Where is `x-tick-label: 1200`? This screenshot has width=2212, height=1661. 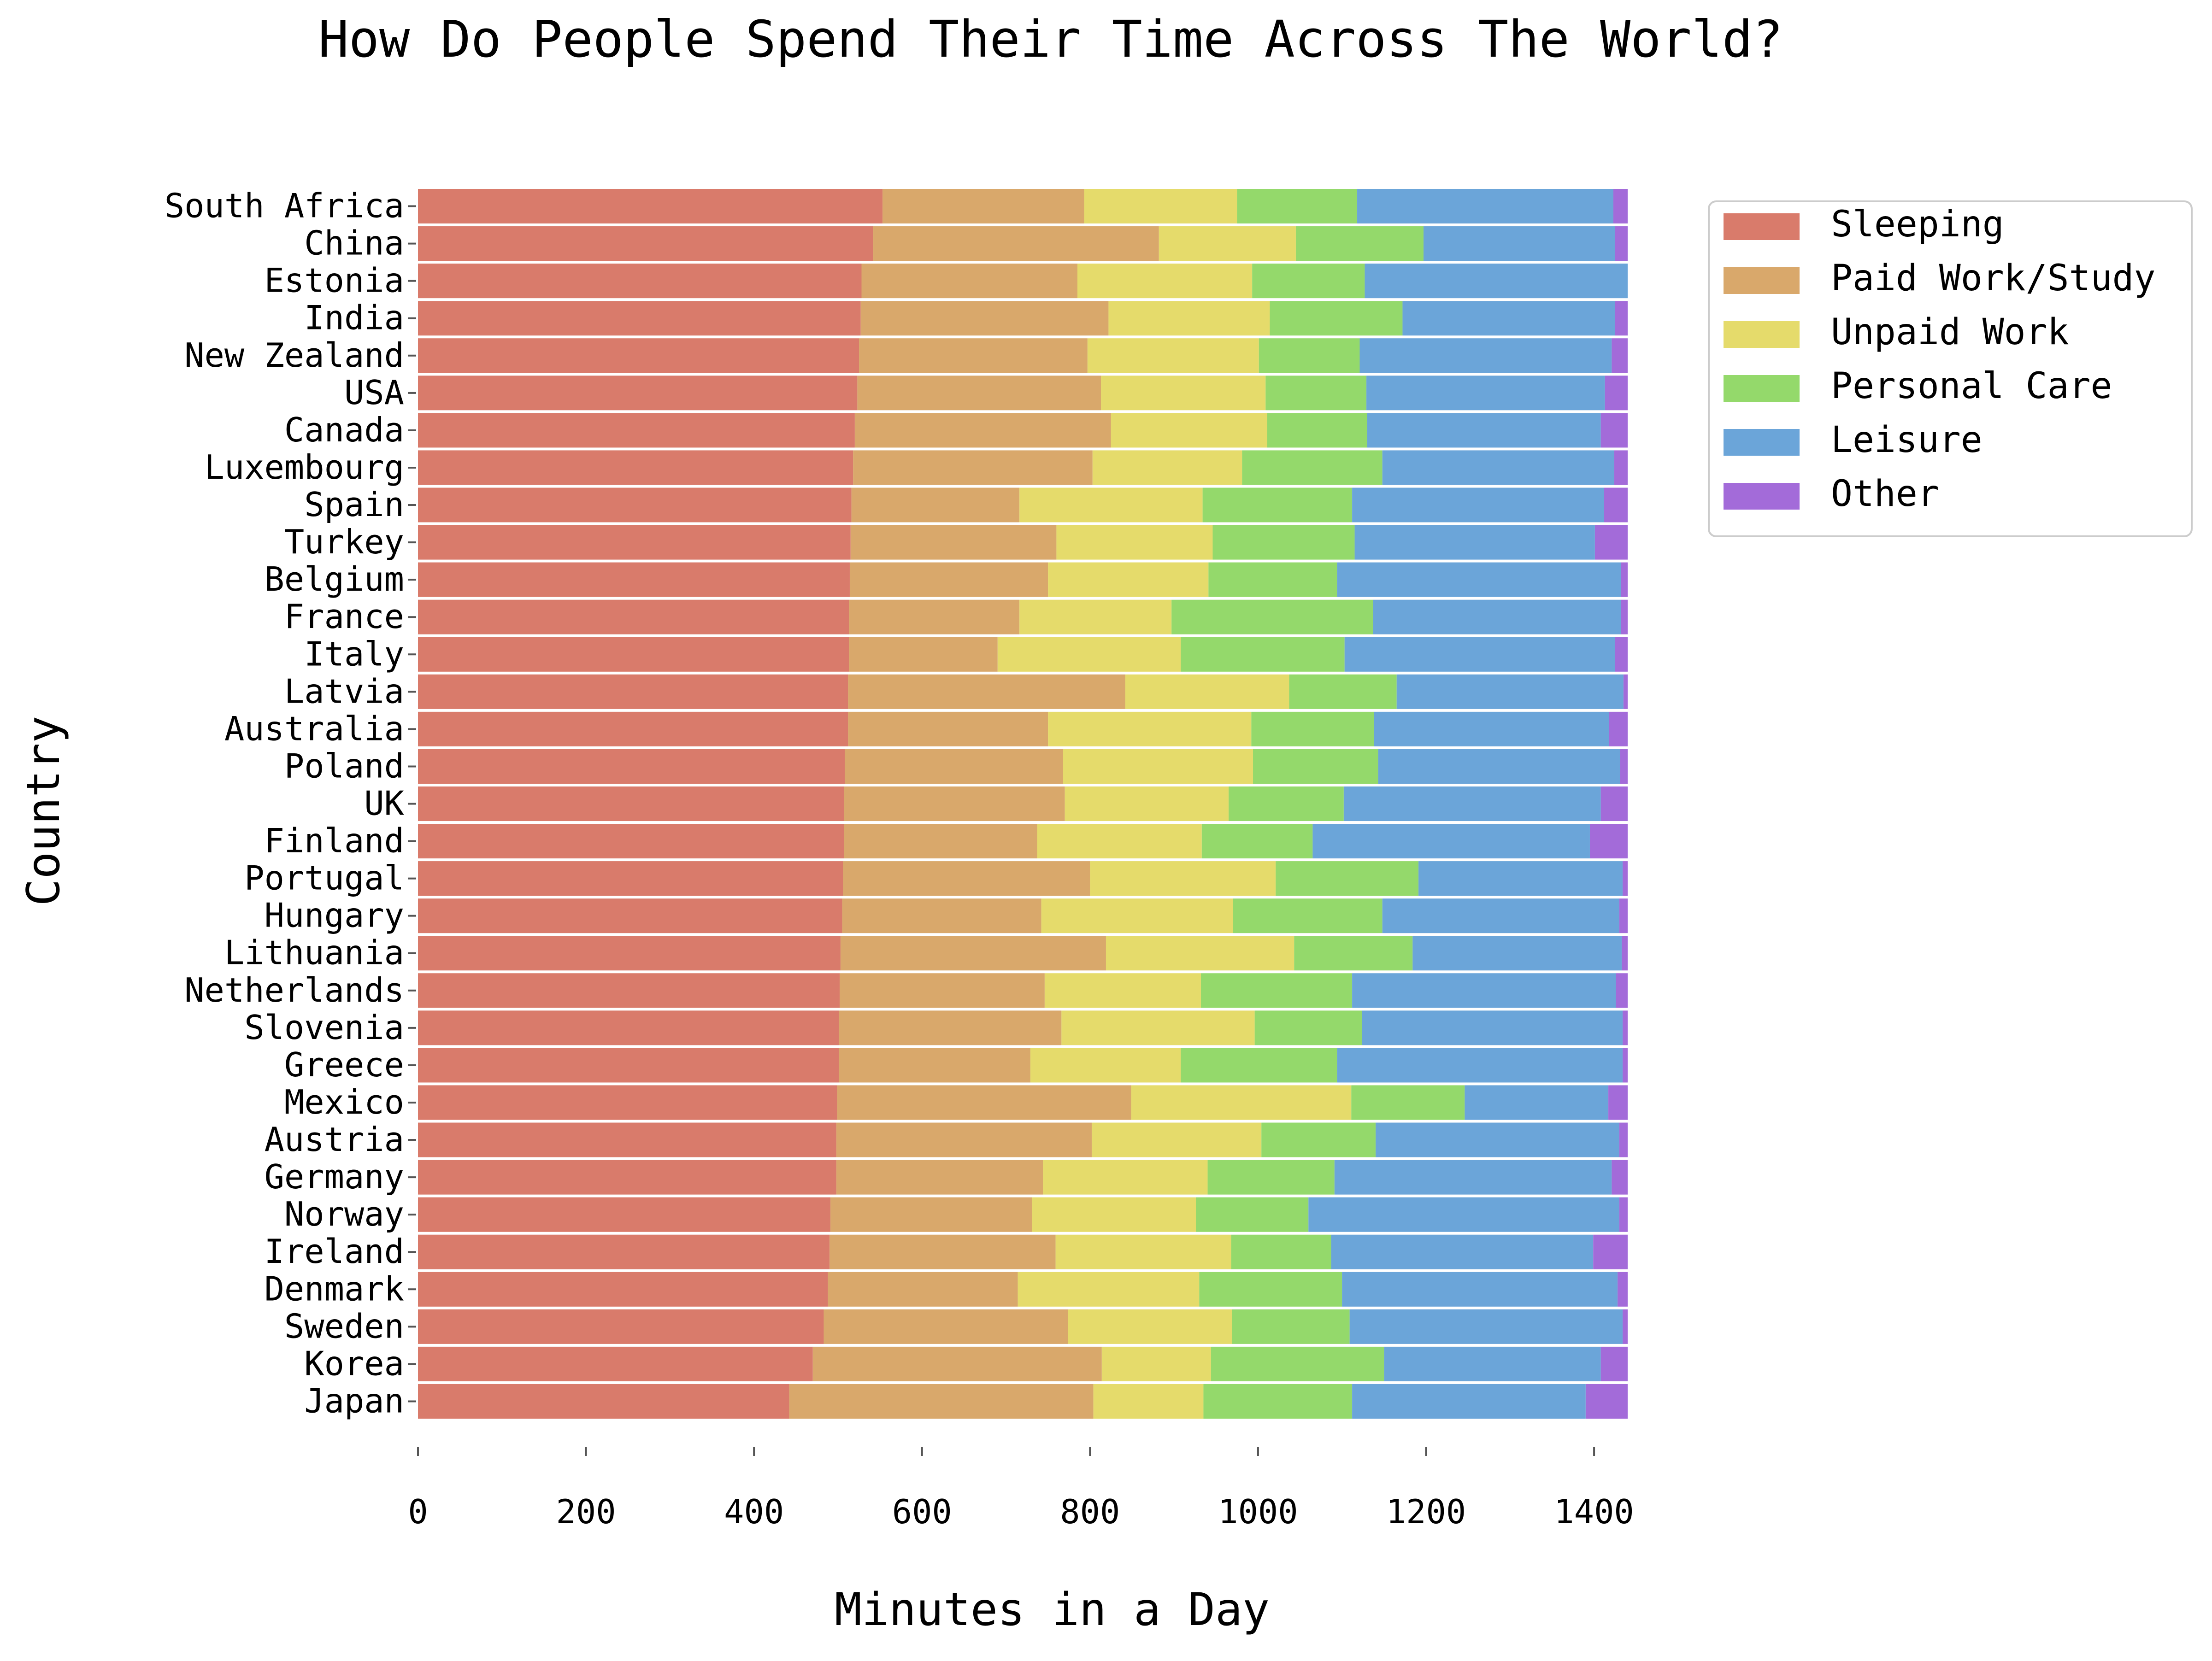
x-tick-label: 1200 is located at coordinates (1426, 1511).